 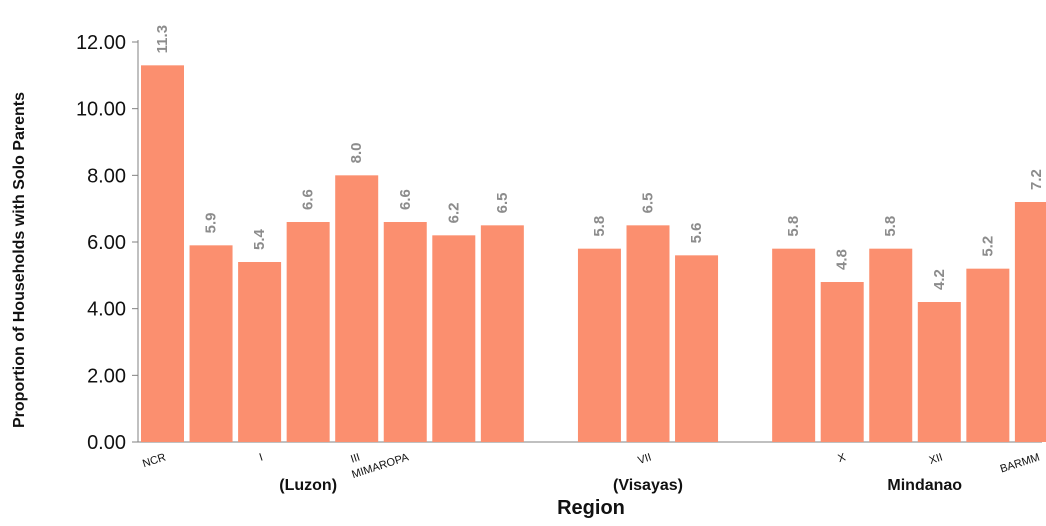 I want to click on data-label: 5.9, so click(x=211, y=222).